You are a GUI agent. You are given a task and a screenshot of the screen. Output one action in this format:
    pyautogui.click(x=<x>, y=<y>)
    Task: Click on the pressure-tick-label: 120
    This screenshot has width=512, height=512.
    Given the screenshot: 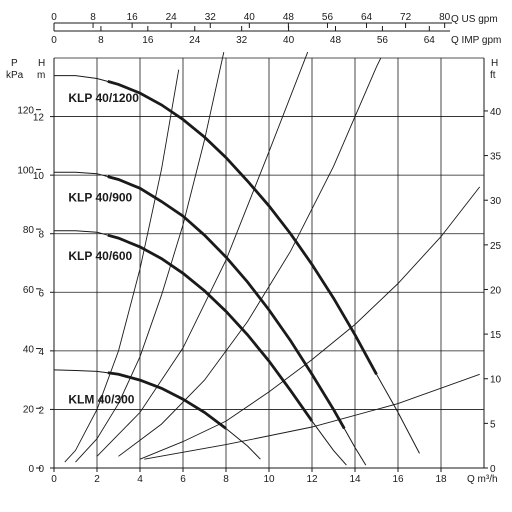 What is the action you would take?
    pyautogui.click(x=25, y=111)
    